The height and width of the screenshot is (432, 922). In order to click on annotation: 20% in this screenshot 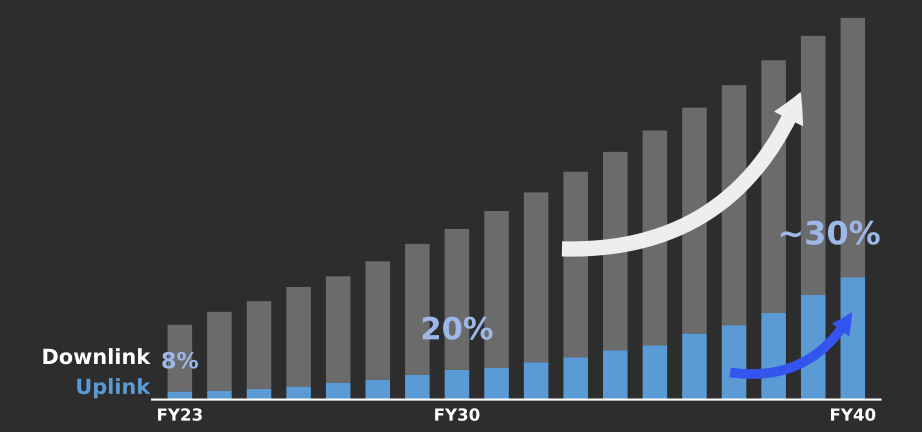, I will do `click(457, 328)`.